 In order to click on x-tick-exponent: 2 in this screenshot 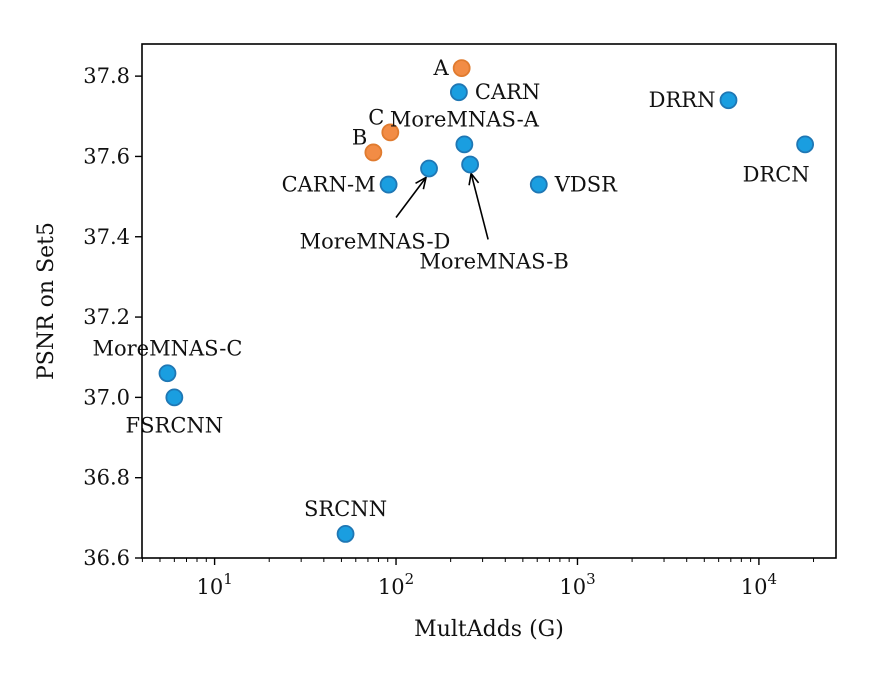, I will do `click(410, 579)`.